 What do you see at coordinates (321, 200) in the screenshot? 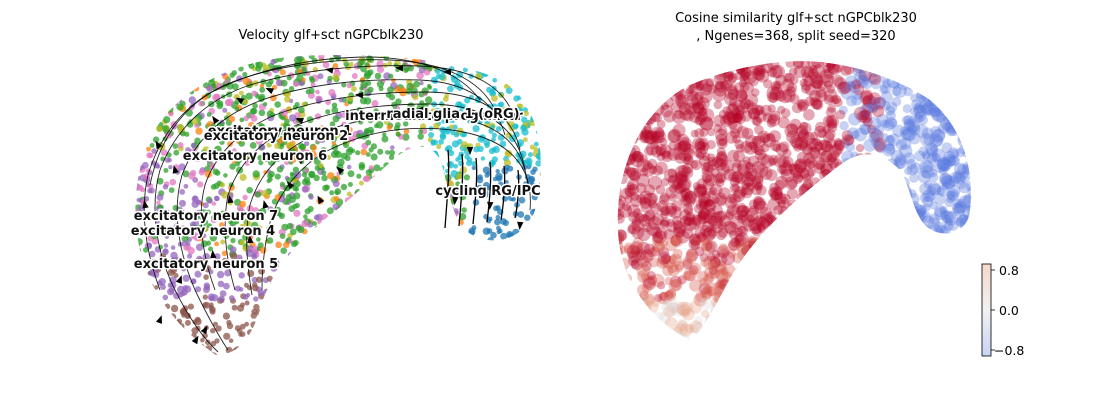
I see `streamline-arrow` at bounding box center [321, 200].